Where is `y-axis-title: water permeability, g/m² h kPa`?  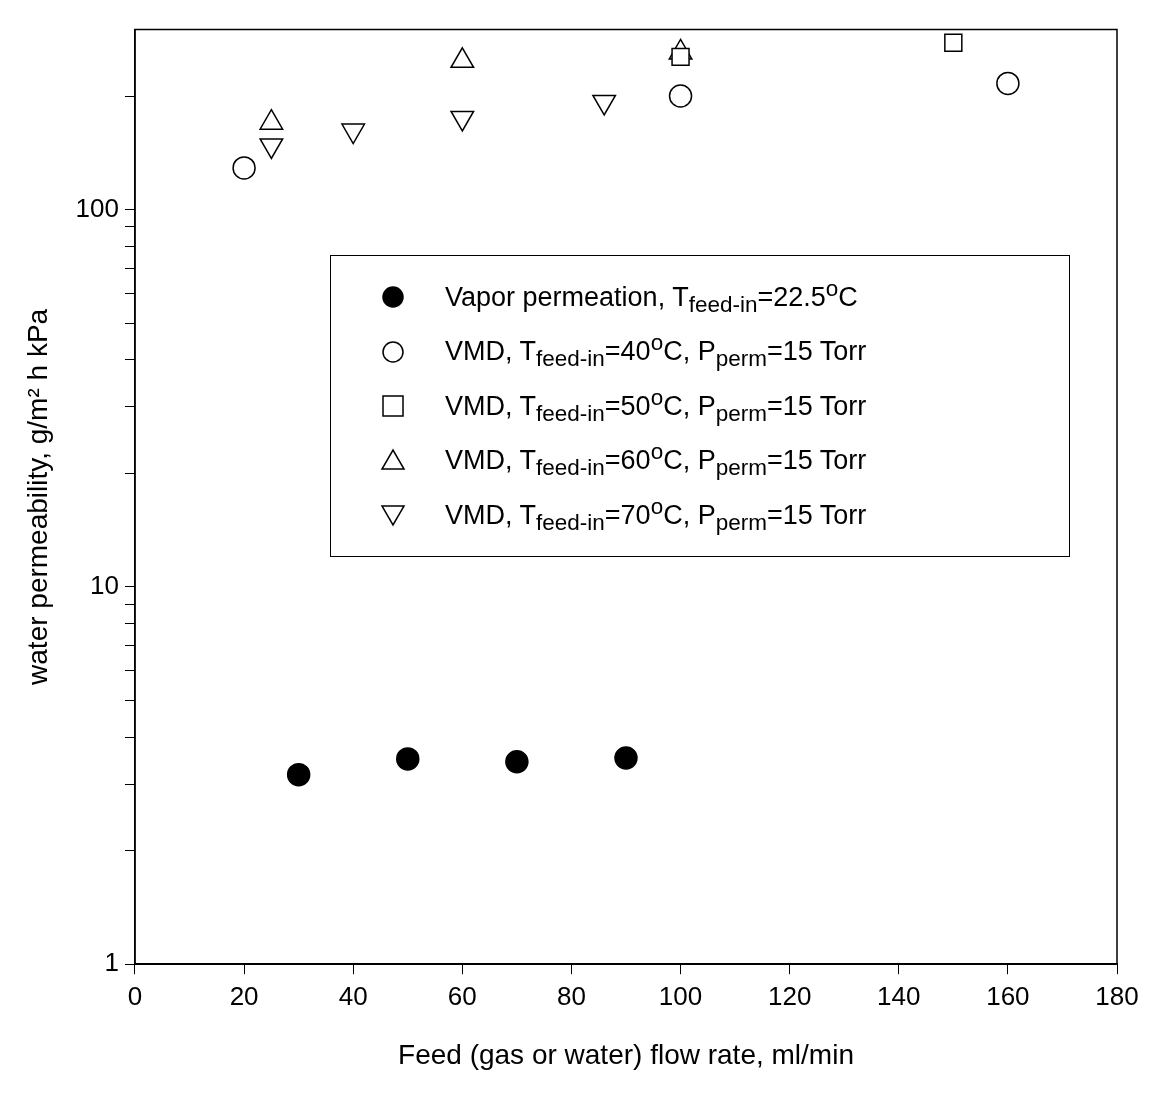
y-axis-title: water permeability, g/m² h kPa is located at coordinates (37, 497).